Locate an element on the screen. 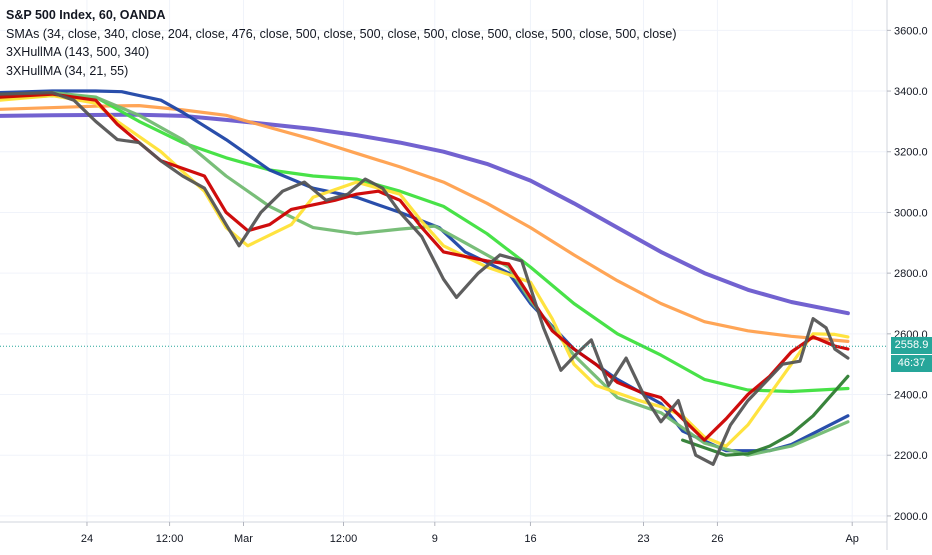 The image size is (932, 555). x-tick-label: 9 is located at coordinates (435, 539).